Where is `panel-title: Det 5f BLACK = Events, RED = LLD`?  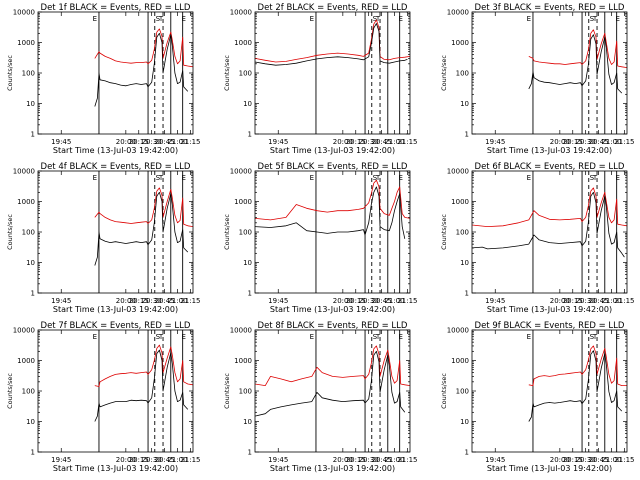
panel-title: Det 5f BLACK = Events, RED = LLD is located at coordinates (333, 167).